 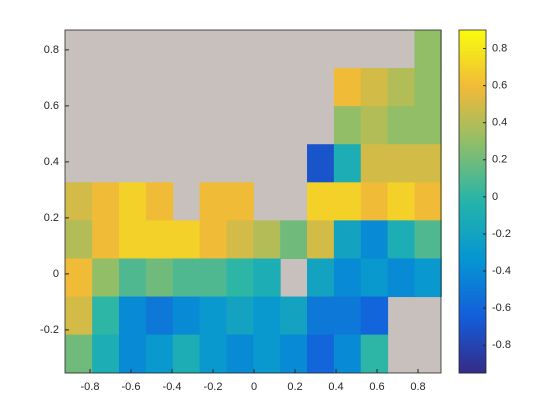 What do you see at coordinates (131, 387) in the screenshot?
I see `x-tick-label: -0.6` at bounding box center [131, 387].